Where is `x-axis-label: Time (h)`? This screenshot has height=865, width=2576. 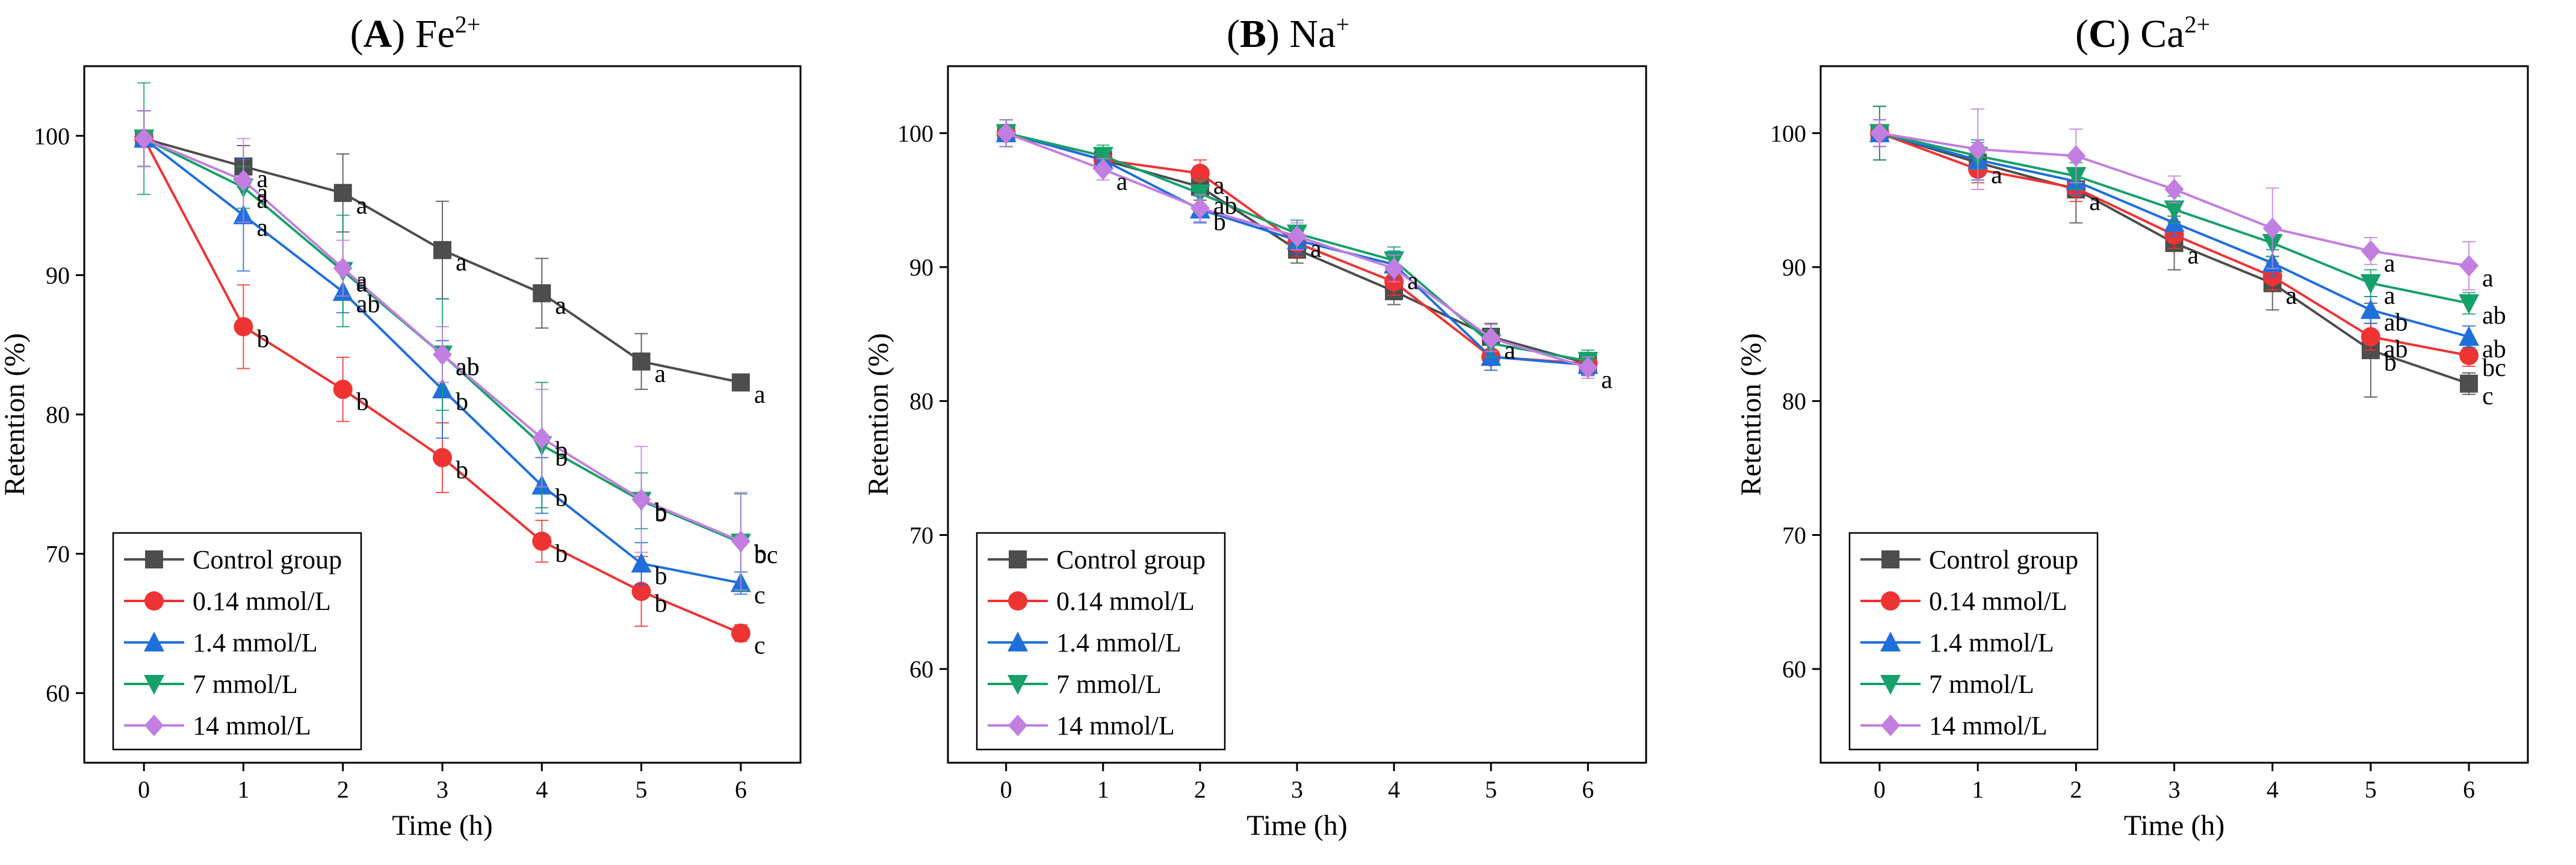 x-axis-label: Time (h) is located at coordinates (1297, 826).